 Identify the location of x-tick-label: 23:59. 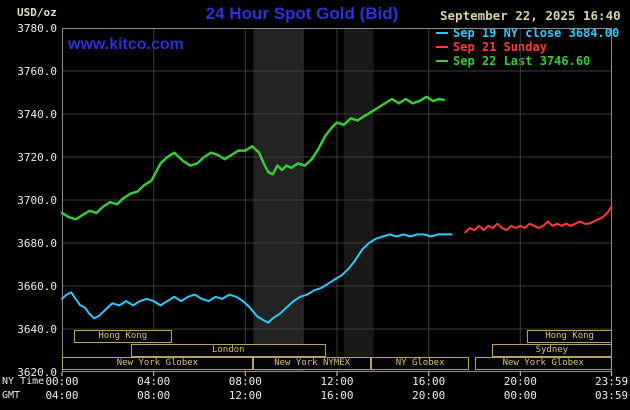
(612, 381).